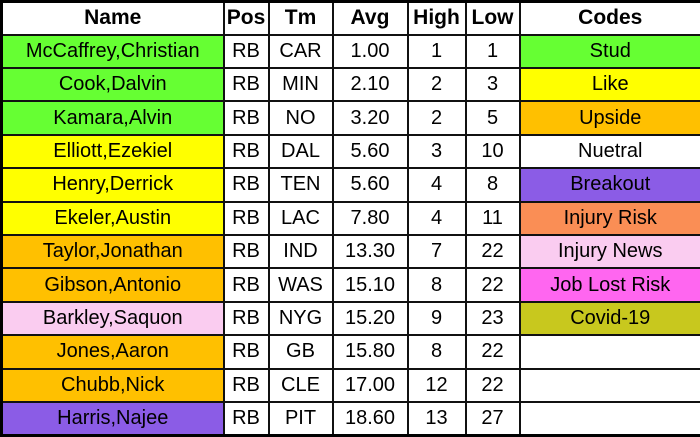 The height and width of the screenshot is (437, 700). Describe the element at coordinates (350, 84) in the screenshot. I see `table-row: Cook,Dalvin RB MIN 2.10 2 3 Like` at that location.